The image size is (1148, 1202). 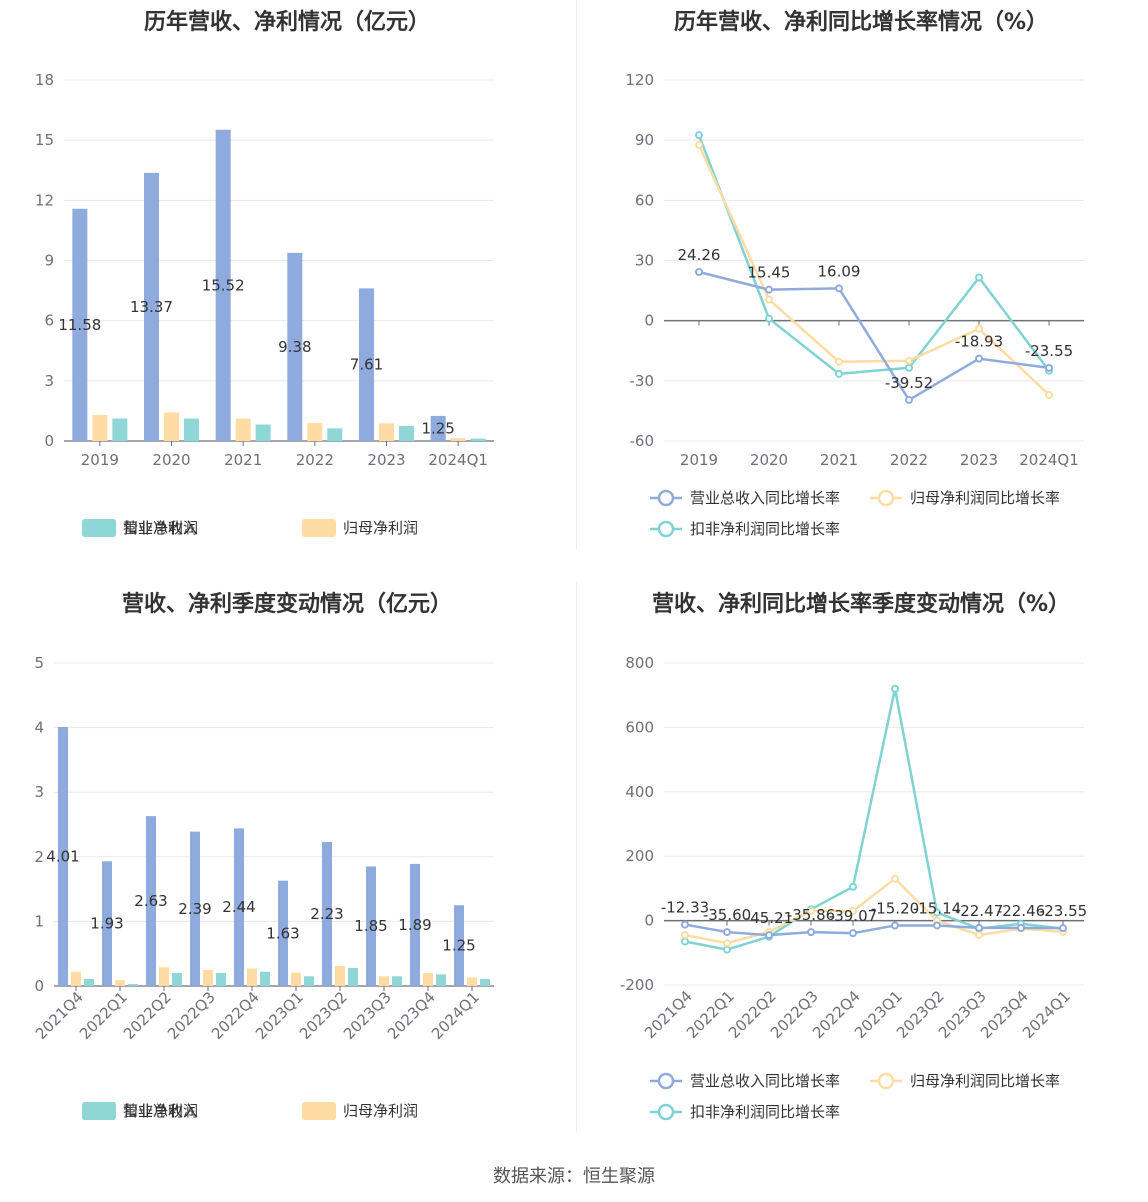 I want to click on y-tick-label: 18, so click(x=44, y=80).